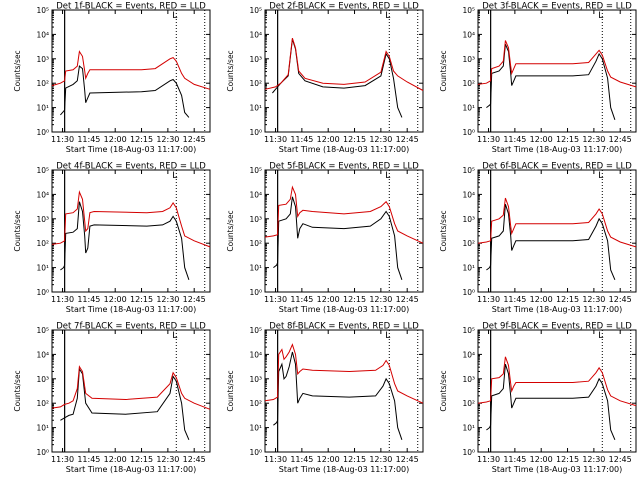  I want to click on panel-title: Det 2f-BLACK = Events, RED = LLD, so click(344, 7).